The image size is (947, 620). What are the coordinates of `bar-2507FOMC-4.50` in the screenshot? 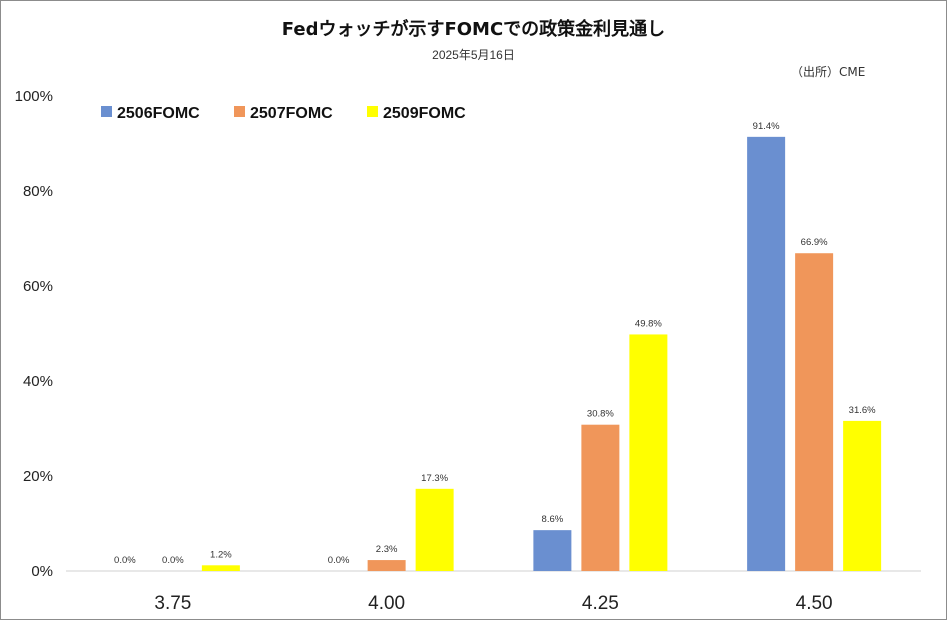 It's located at (814, 412).